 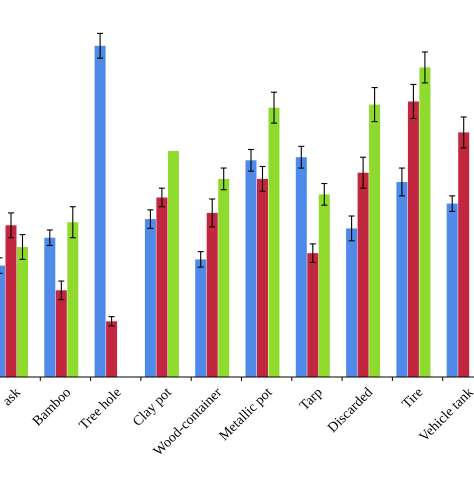 What do you see at coordinates (101, 409) in the screenshot?
I see `x-tick-label-2: Tree hole` at bounding box center [101, 409].